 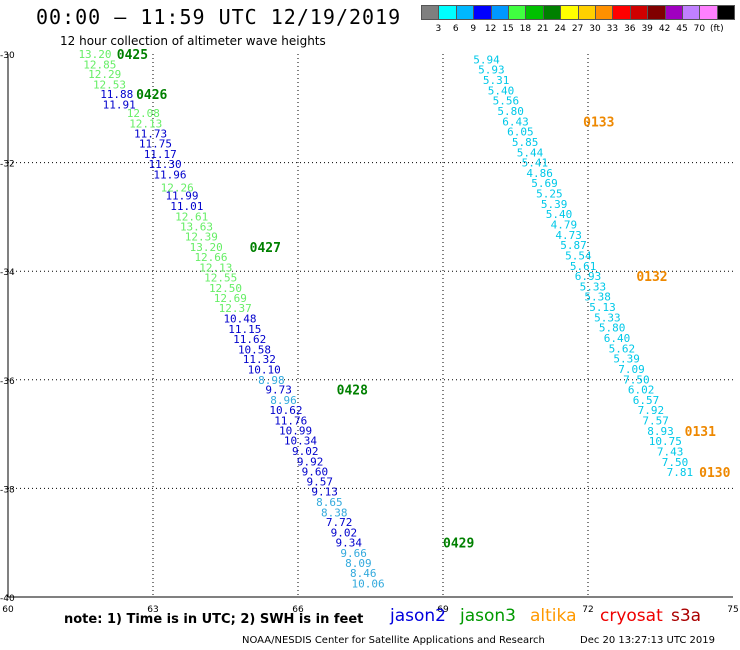 I want to click on colorbar-label: (ft), so click(x=717, y=29).